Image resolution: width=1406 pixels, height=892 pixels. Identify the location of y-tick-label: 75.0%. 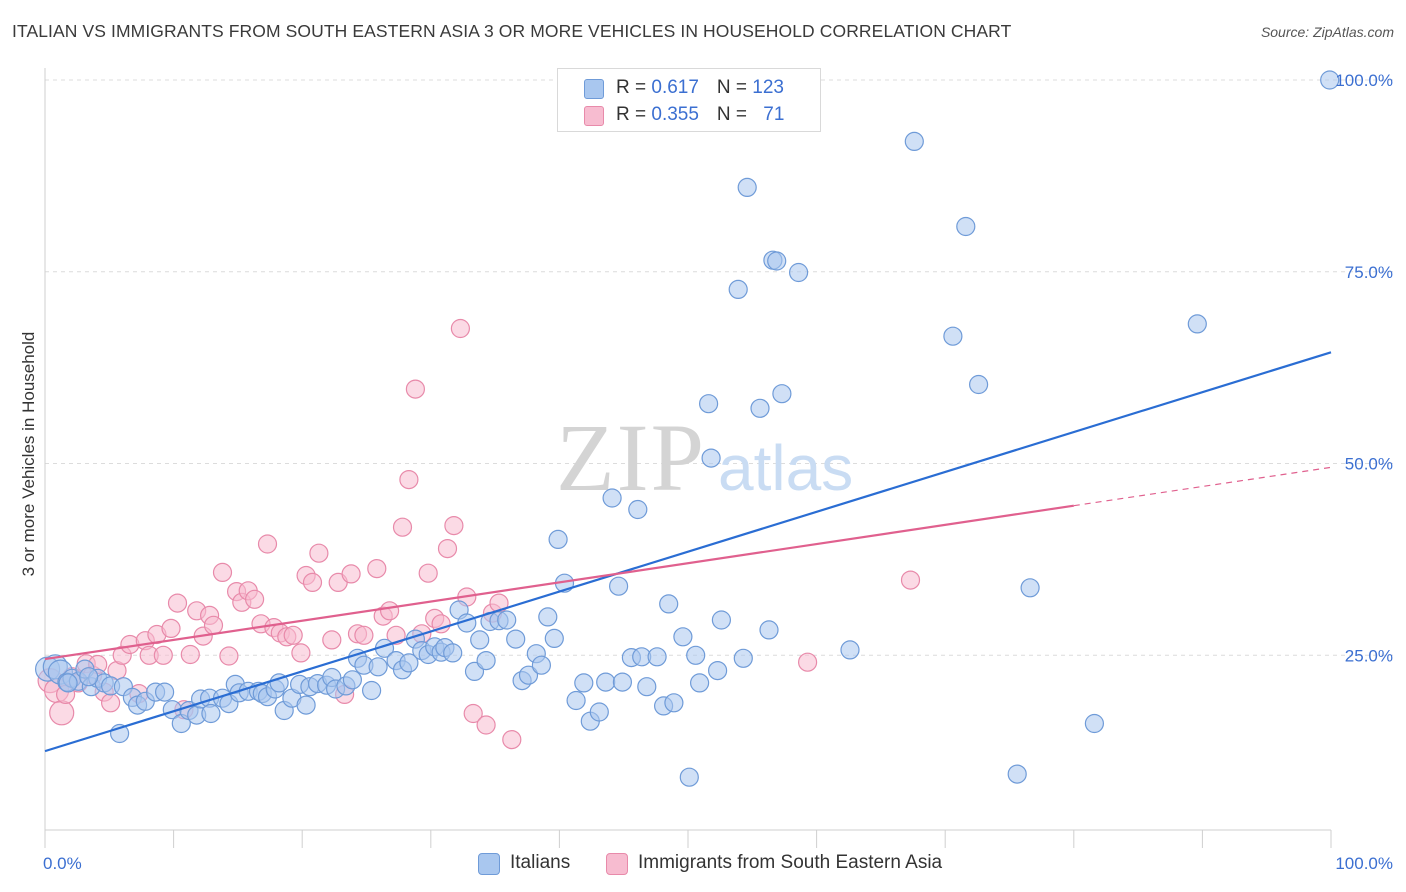
(1369, 272).